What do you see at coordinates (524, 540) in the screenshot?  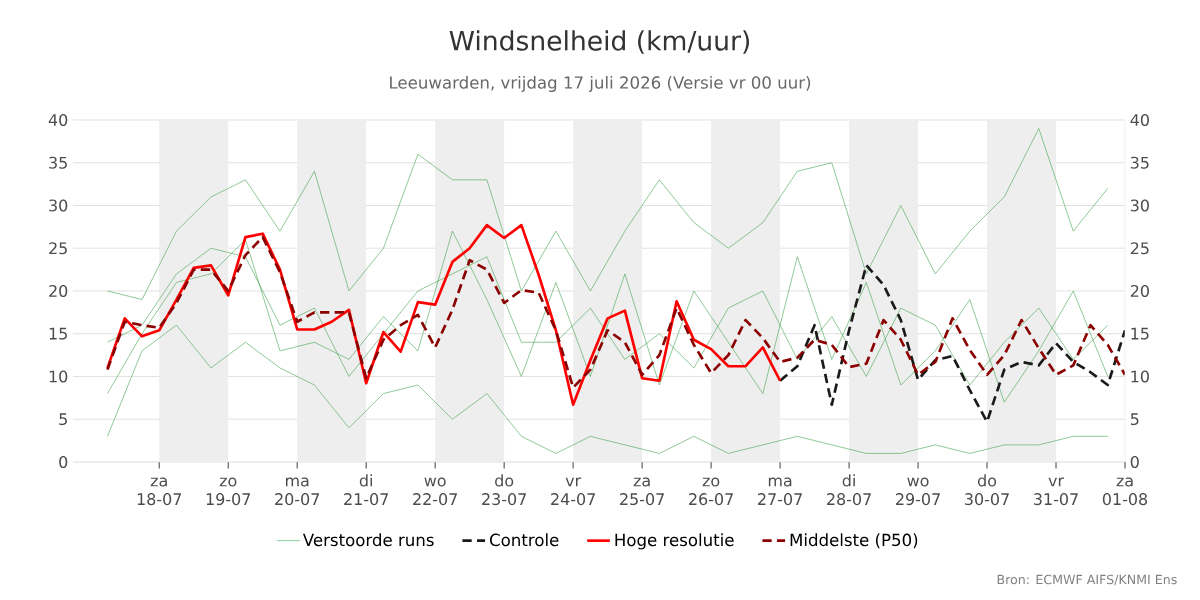 I see `legend-label: Controle` at bounding box center [524, 540].